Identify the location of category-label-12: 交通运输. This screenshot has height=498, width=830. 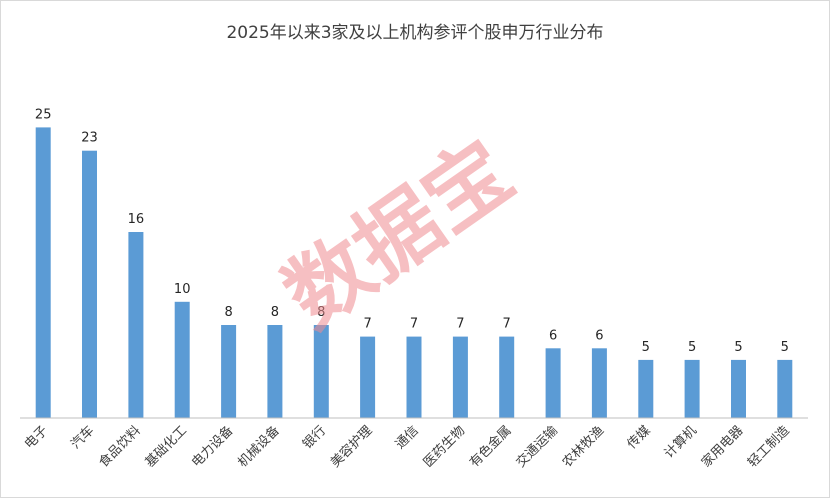
(537, 447).